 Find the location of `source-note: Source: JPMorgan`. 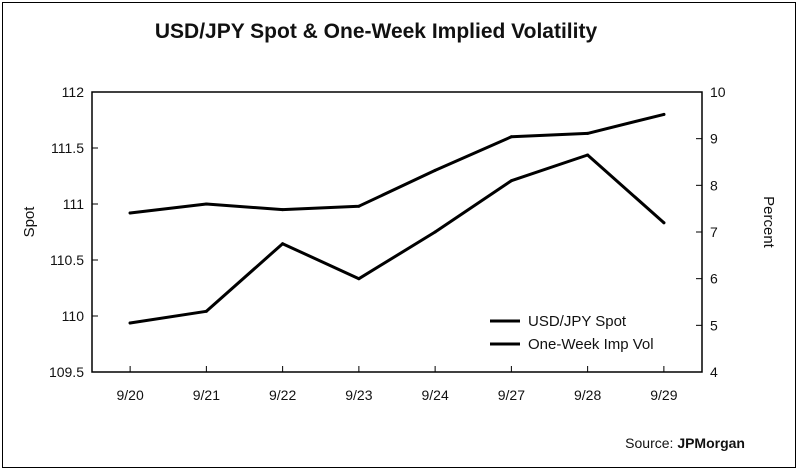

source-note: Source: JPMorgan is located at coordinates (685, 443).